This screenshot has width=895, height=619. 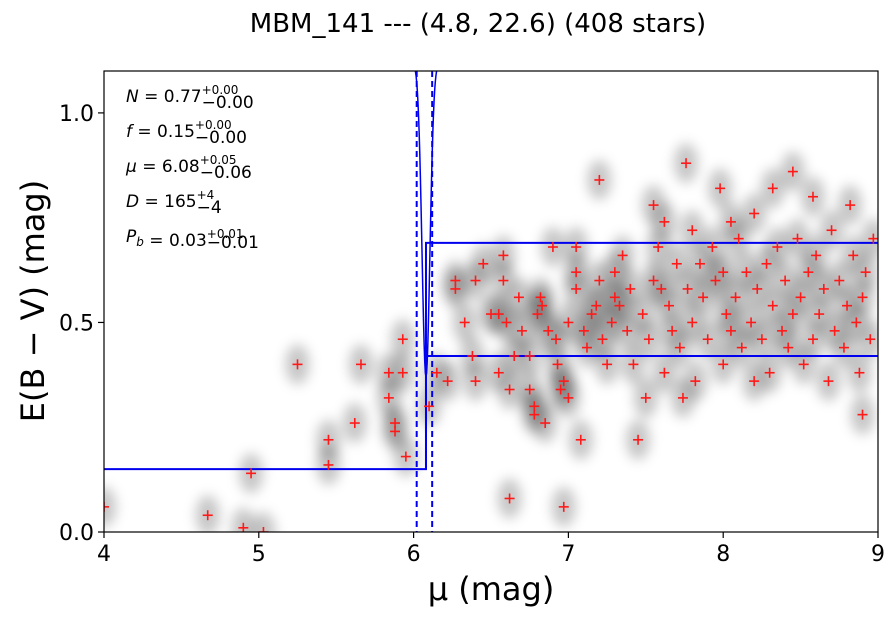 I want to click on x-tick-label: 9, so click(x=878, y=554).